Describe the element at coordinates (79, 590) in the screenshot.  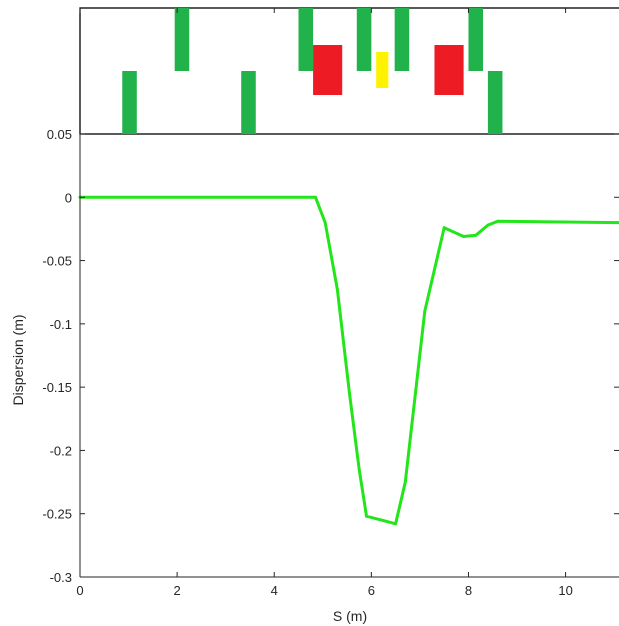
I see `x-tick-label: 0` at that location.